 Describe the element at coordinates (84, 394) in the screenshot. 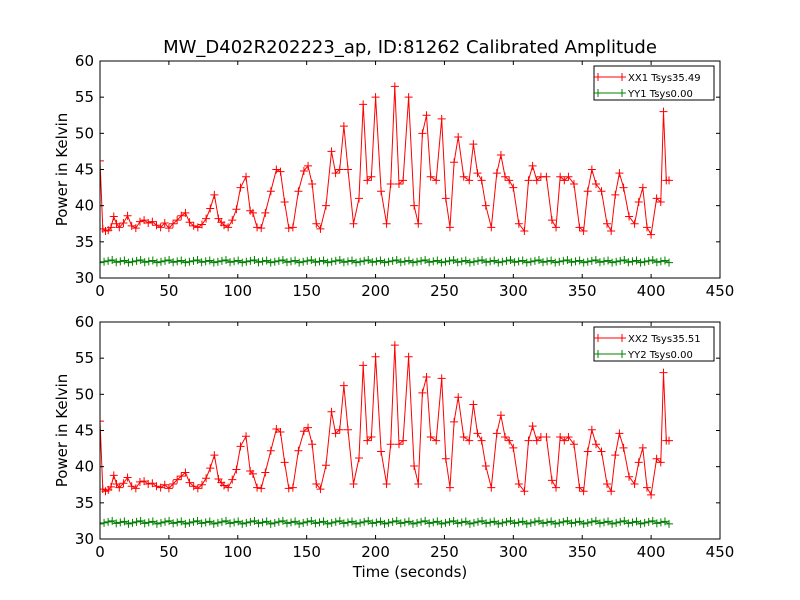

I see `y-tick-label: 50` at that location.